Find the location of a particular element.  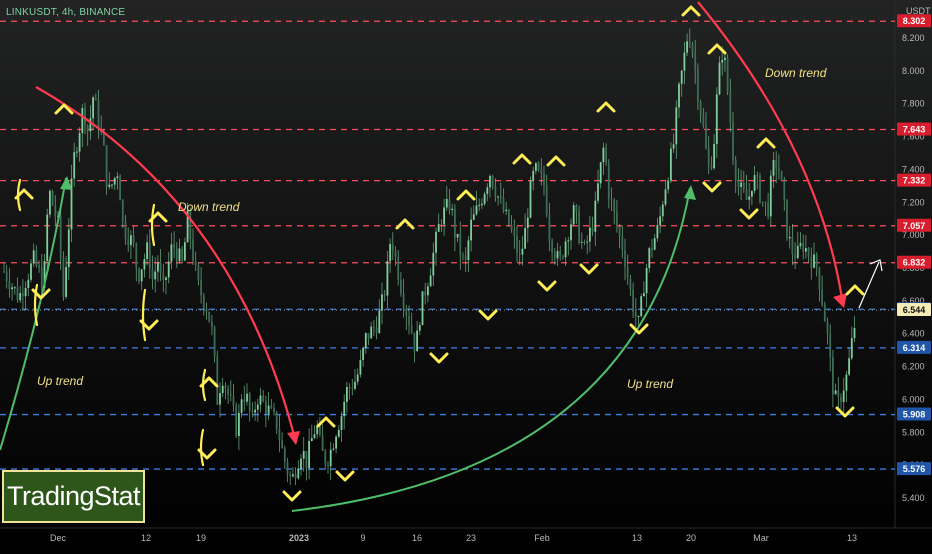

price-tick: 7.600 is located at coordinates (913, 137).